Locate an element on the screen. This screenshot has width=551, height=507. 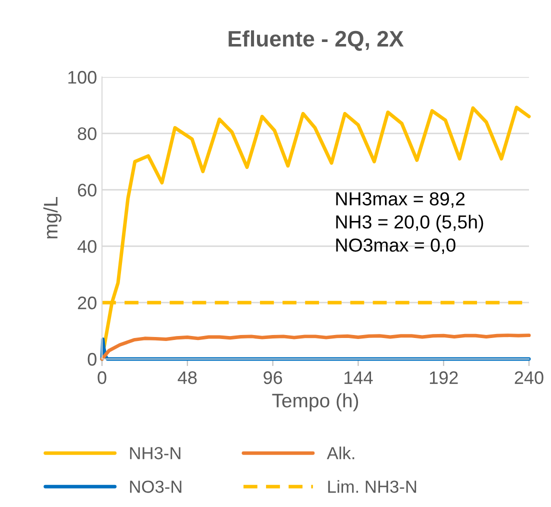
x-axis-title: Tempo (h) is located at coordinates (315, 402).